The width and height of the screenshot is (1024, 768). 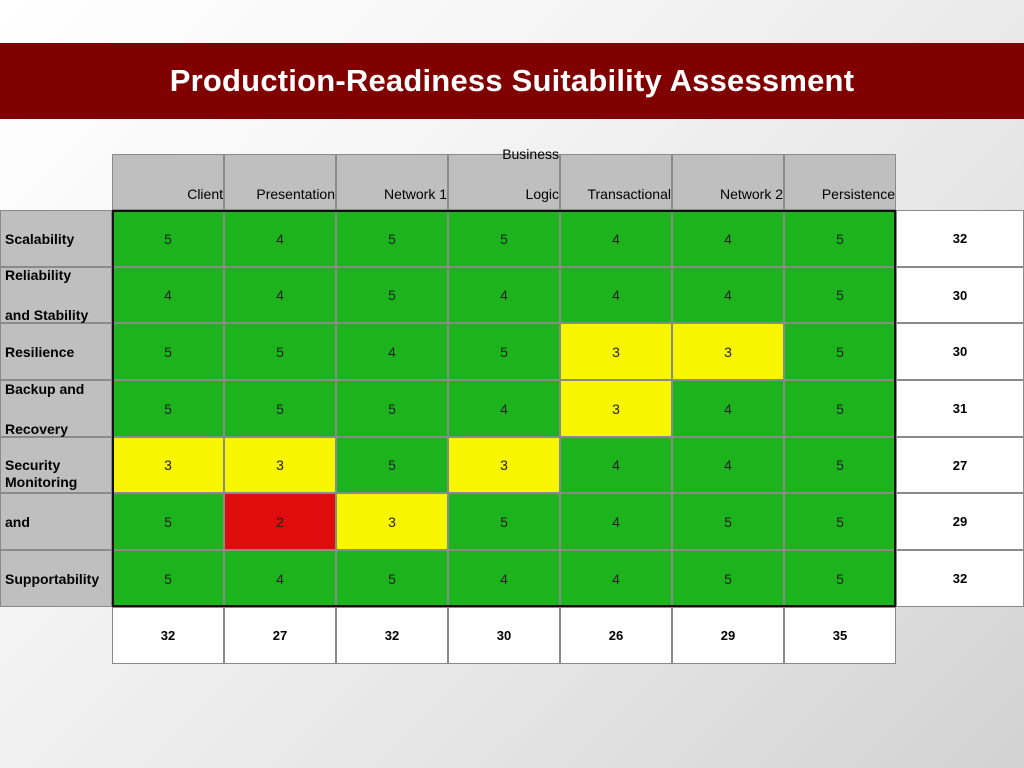 What do you see at coordinates (280, 635) in the screenshot?
I see `column-total: 27` at bounding box center [280, 635].